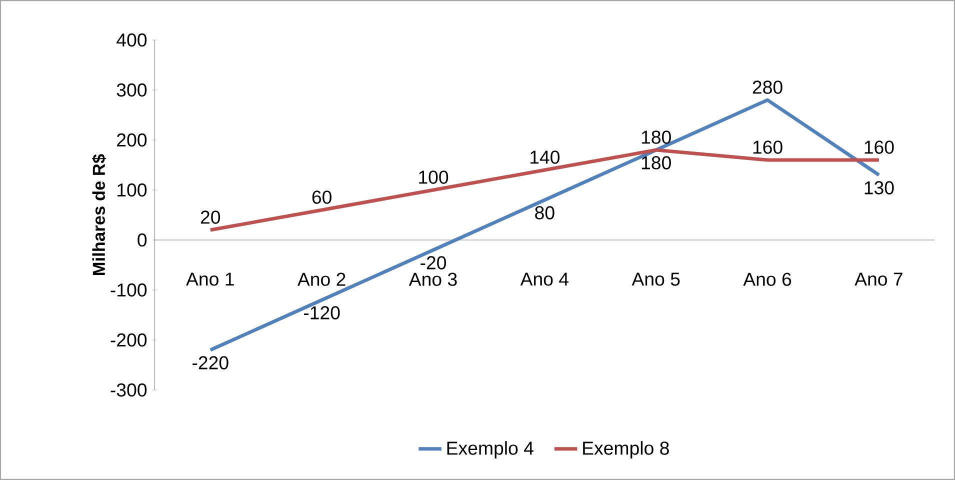 The height and width of the screenshot is (480, 955). I want to click on data-label: 280, so click(767, 87).